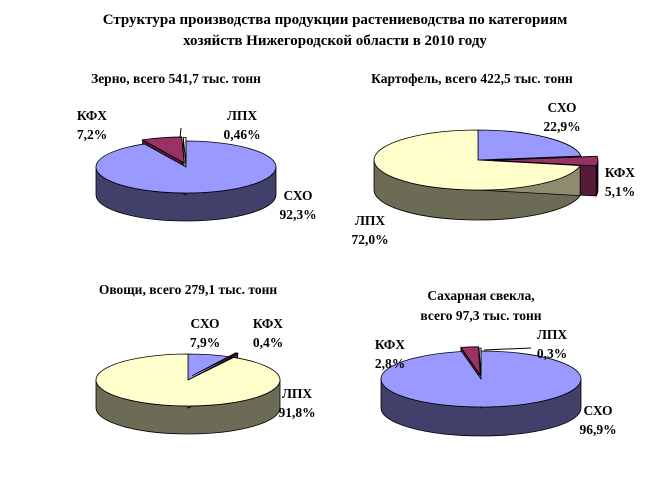  What do you see at coordinates (176, 78) in the screenshot?
I see `chart-title: Зерно, всего 541,7 тыс. тонн` at bounding box center [176, 78].